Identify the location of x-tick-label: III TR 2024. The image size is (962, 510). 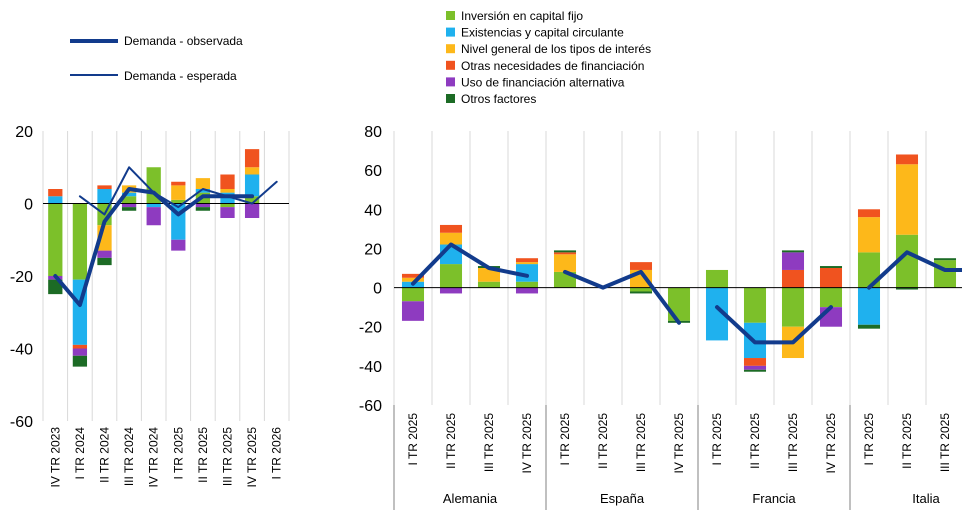
(129, 456).